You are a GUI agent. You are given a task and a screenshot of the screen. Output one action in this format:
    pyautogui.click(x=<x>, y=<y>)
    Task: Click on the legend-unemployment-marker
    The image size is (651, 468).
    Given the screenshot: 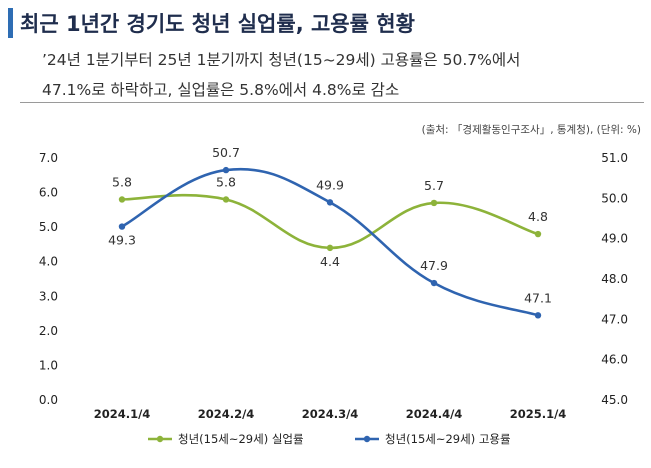 What is the action you would take?
    pyautogui.click(x=160, y=439)
    